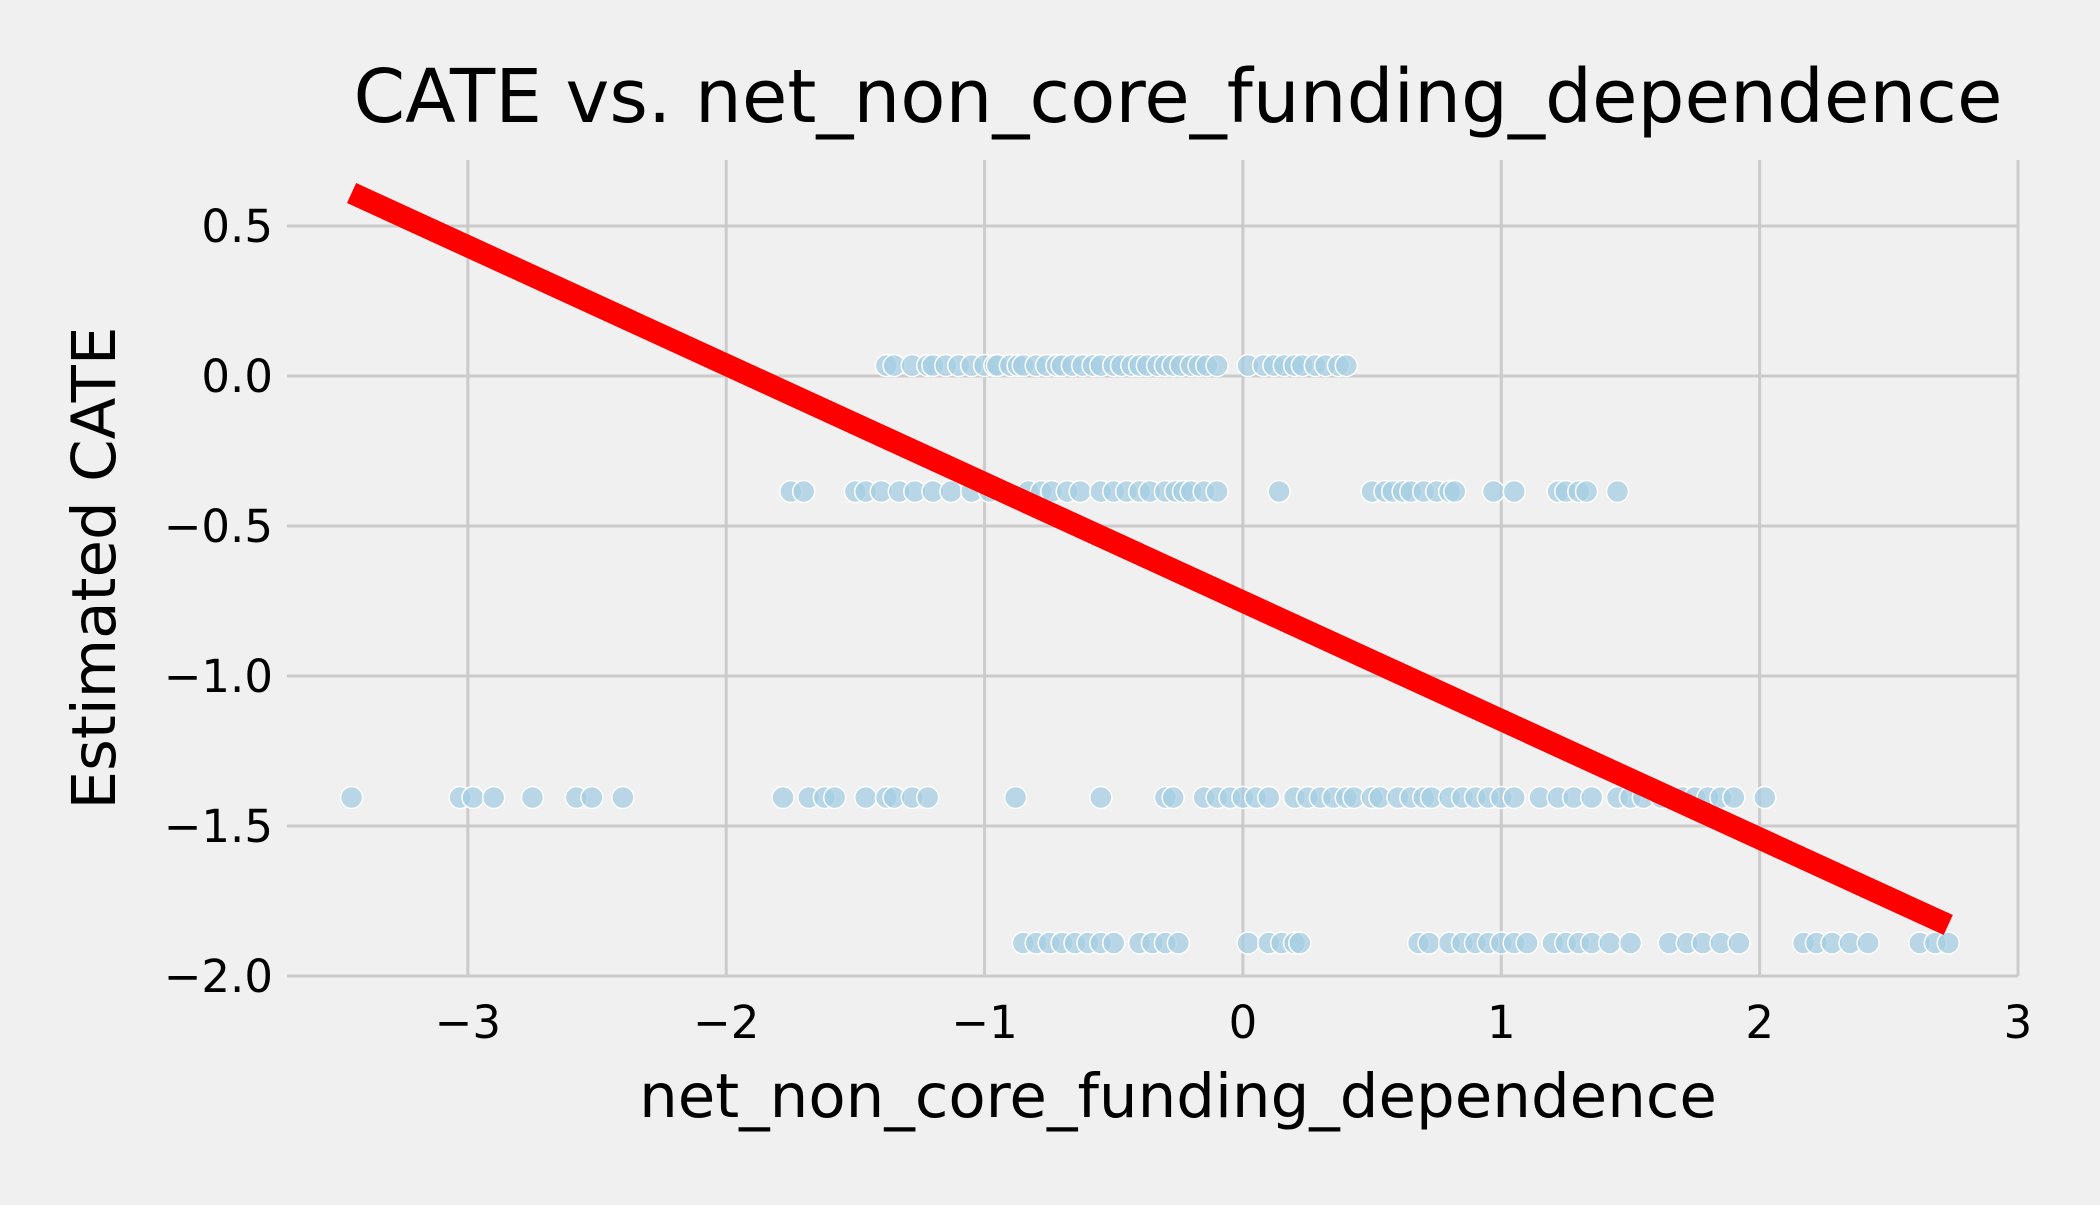  What do you see at coordinates (1178, 97) in the screenshot?
I see `chart-title: CATE vs. net_non_core_funding_dependence` at bounding box center [1178, 97].